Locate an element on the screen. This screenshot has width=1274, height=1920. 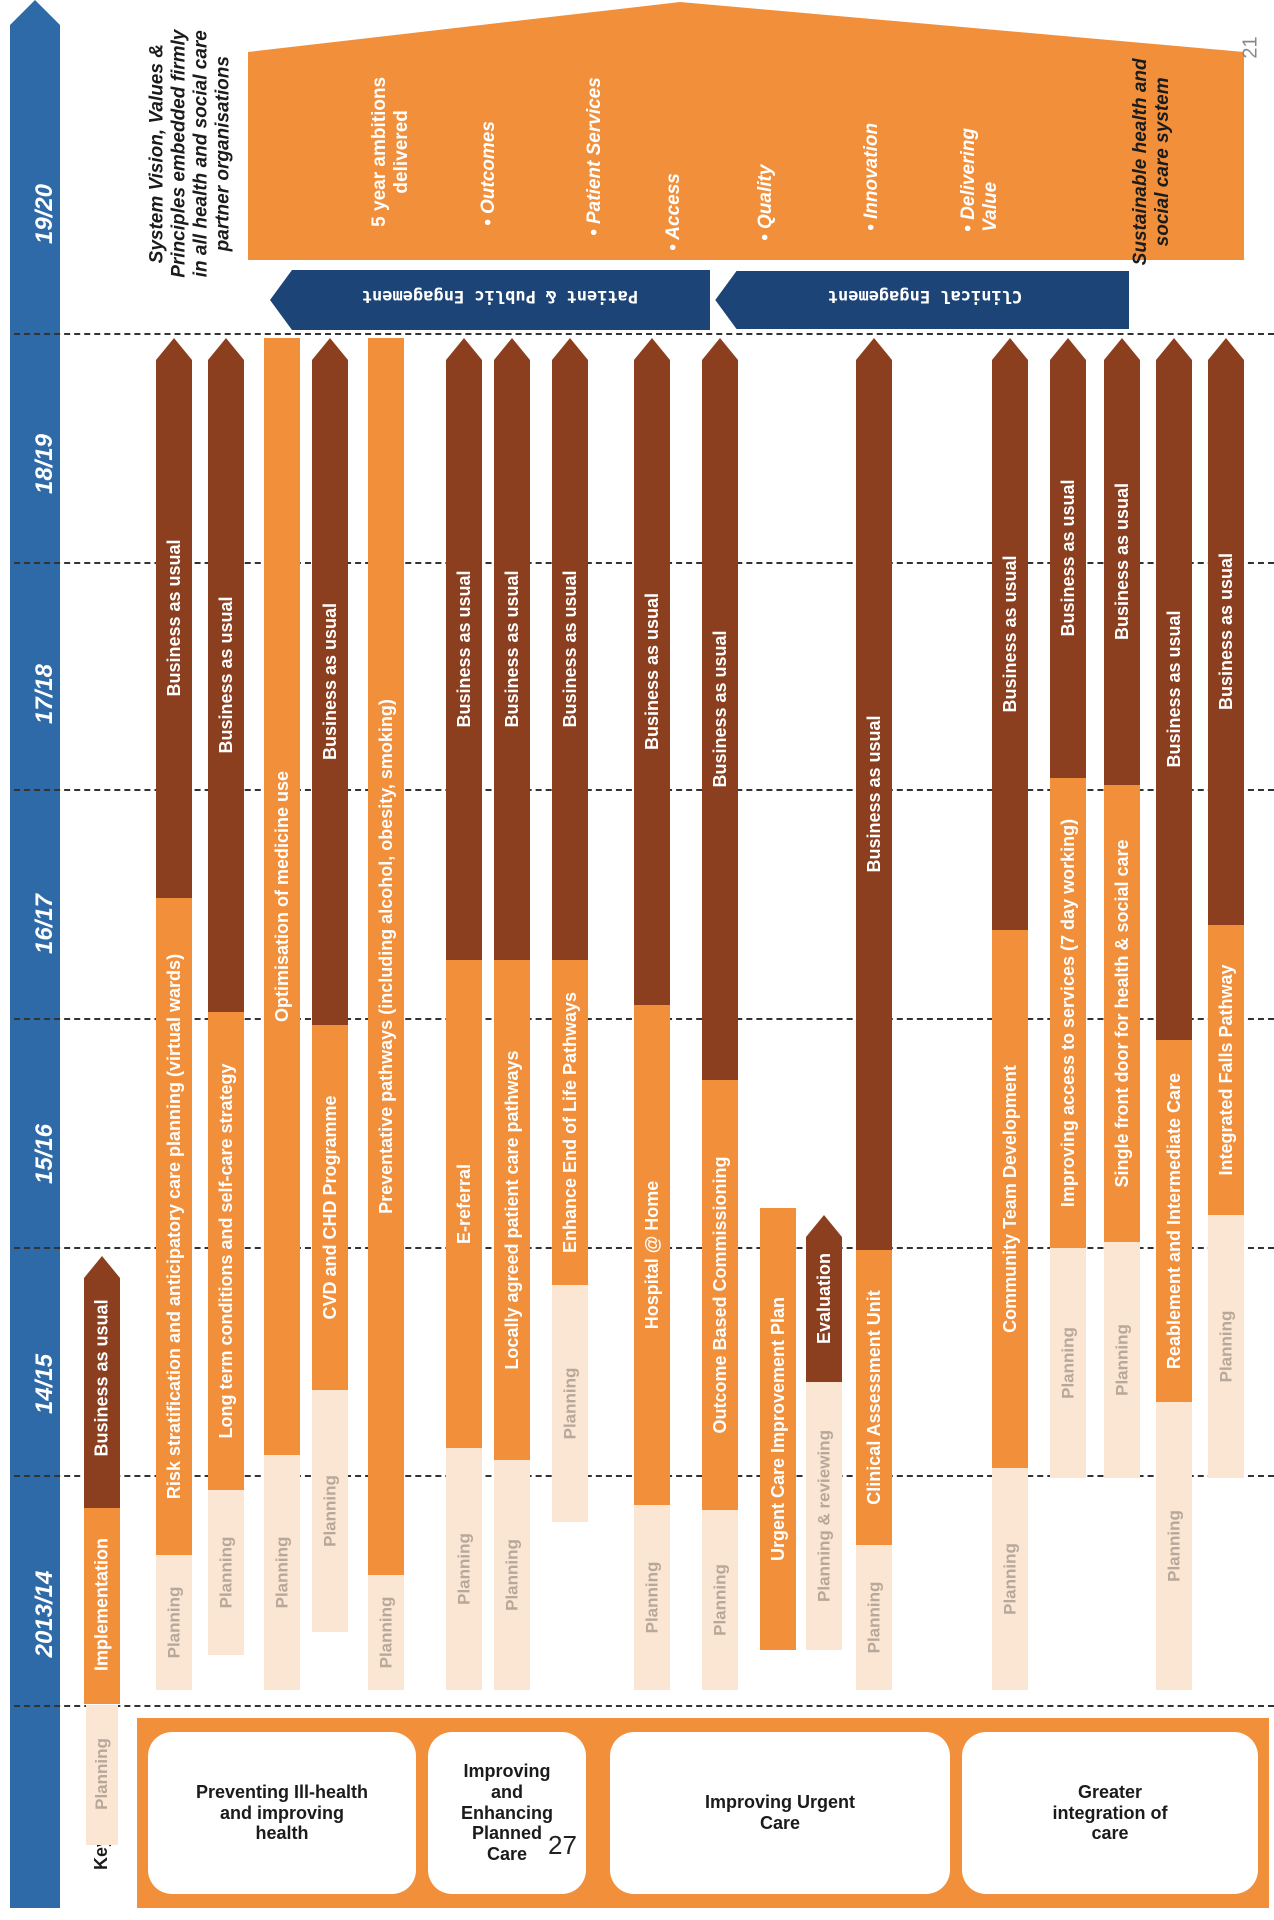
ambition-title: 5 year ambitions delivered is located at coordinates (390, 151).